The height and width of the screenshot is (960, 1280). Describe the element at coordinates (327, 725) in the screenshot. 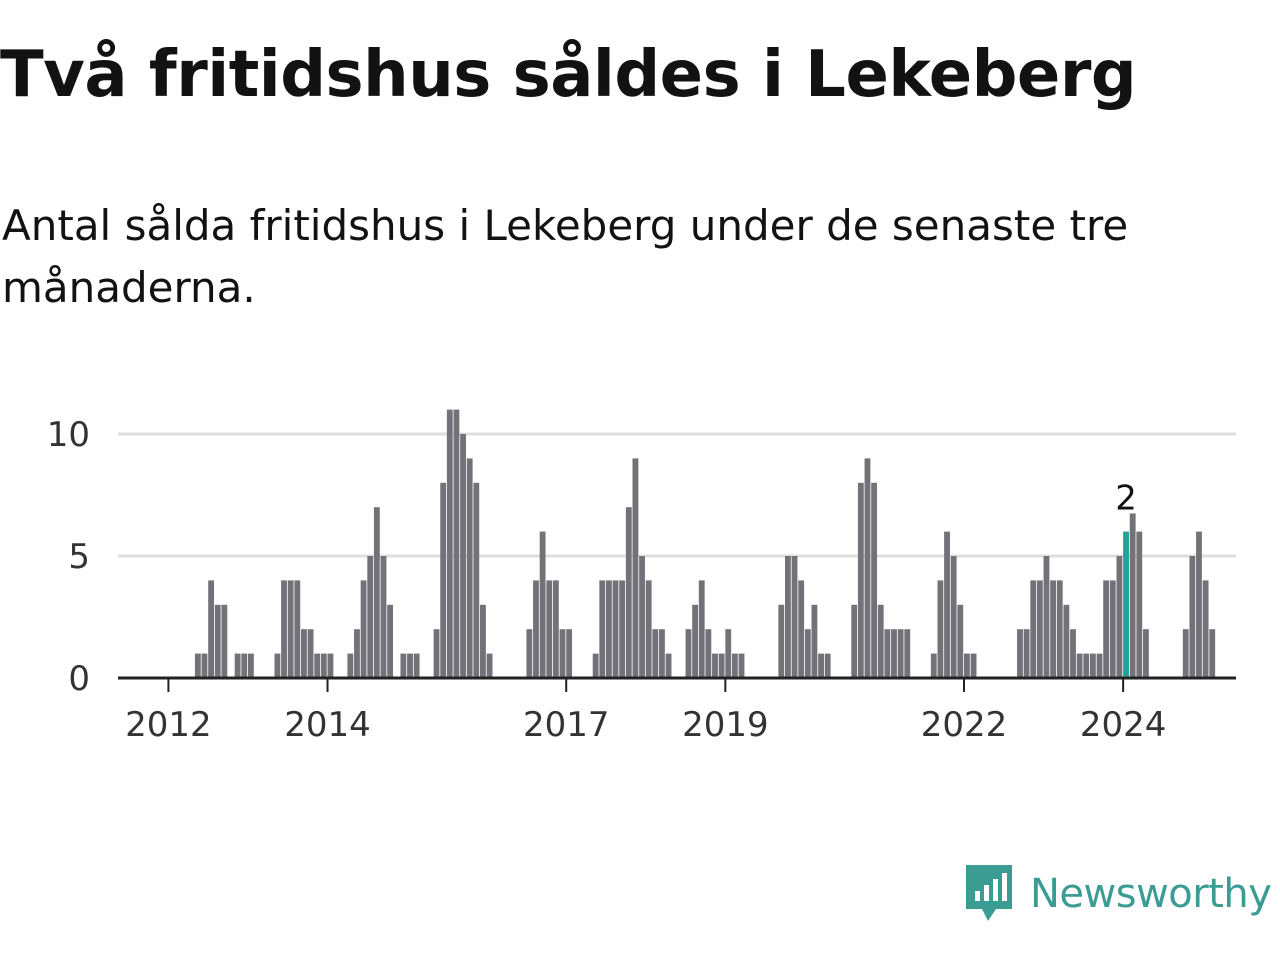

I see `x-tick-label: 2014` at that location.